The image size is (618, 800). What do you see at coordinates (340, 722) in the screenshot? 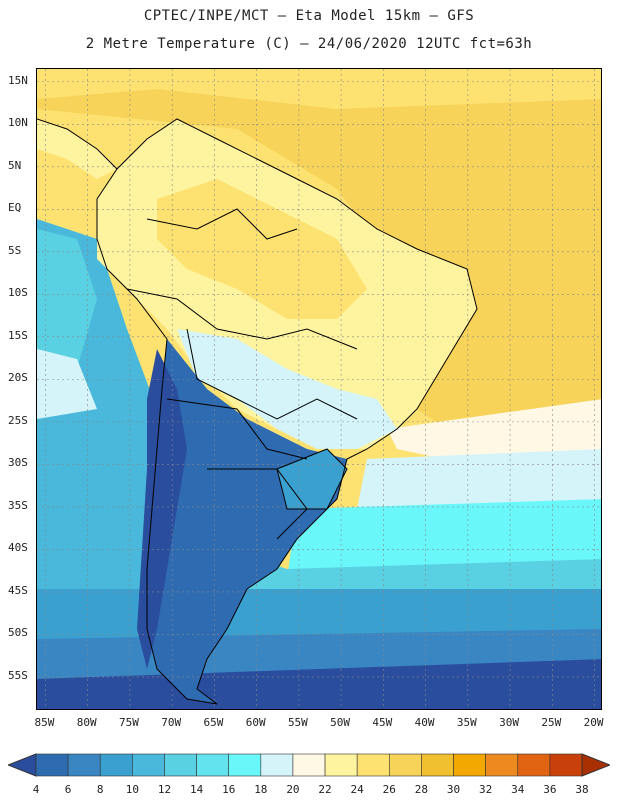
I see `longitude-label: 50W` at bounding box center [340, 722].